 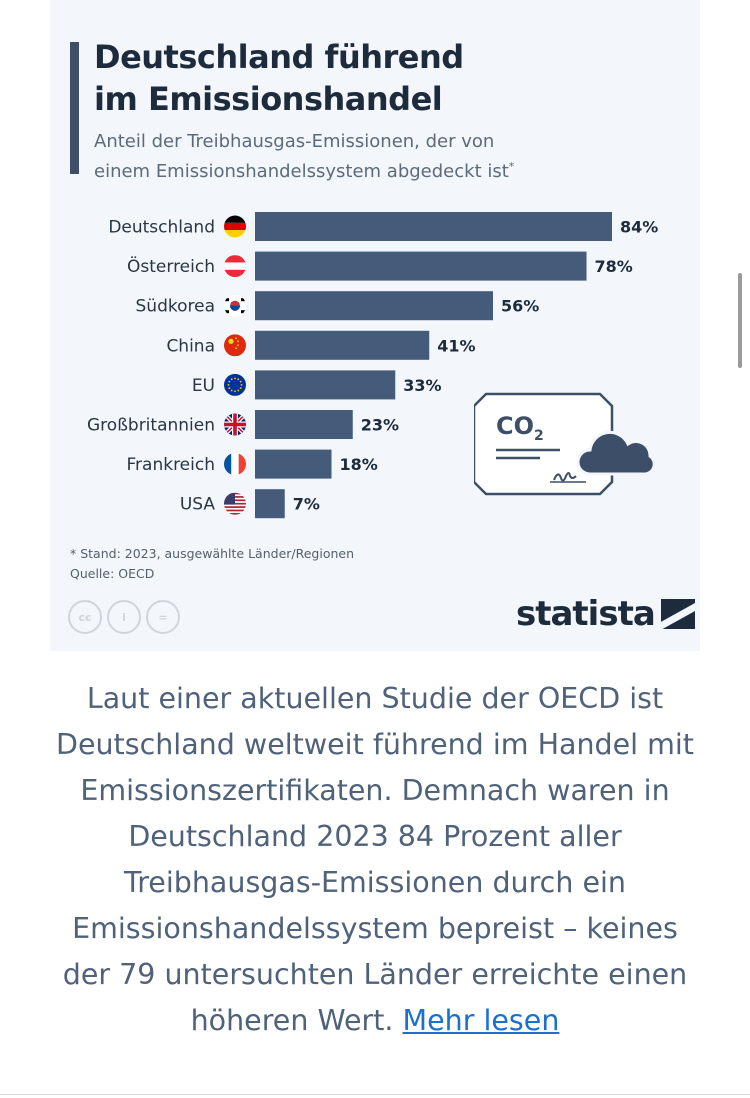 I want to click on gb-flag-icon, so click(x=235, y=424).